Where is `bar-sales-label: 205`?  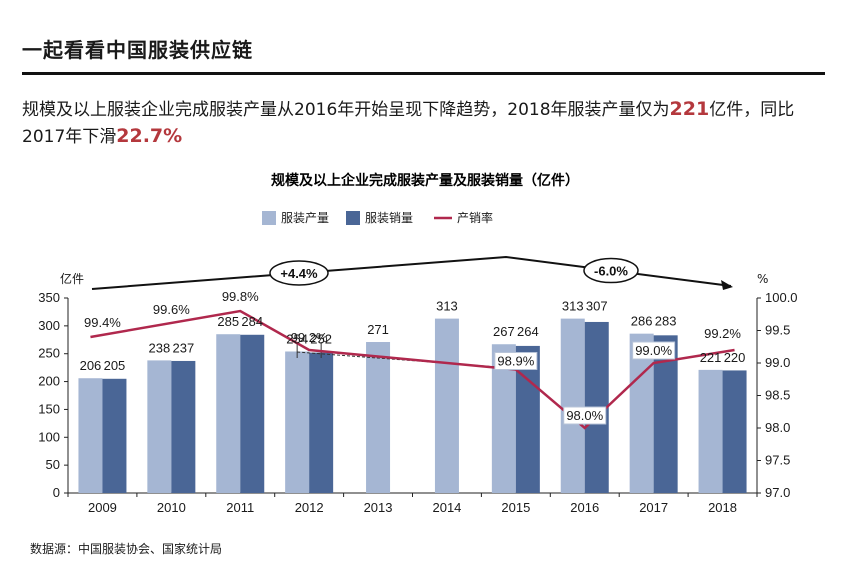
bar-sales-label: 205 is located at coordinates (115, 365).